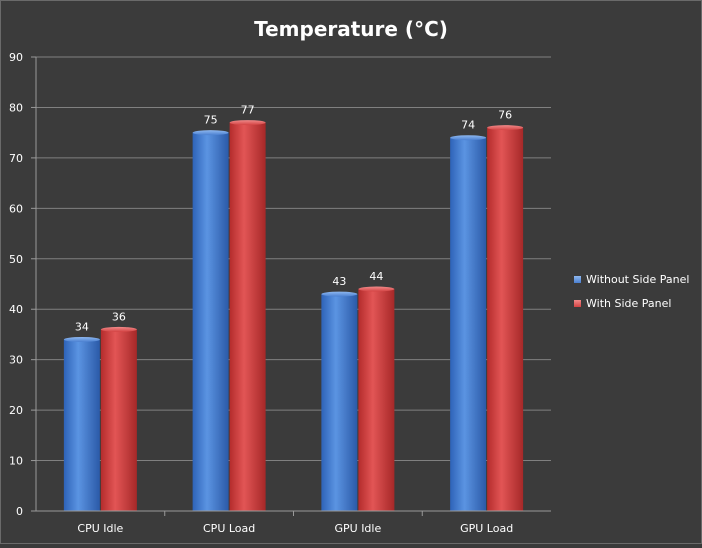 The image size is (702, 548). Describe the element at coordinates (637, 279) in the screenshot. I see `legend-label: Without Side Panel` at that location.